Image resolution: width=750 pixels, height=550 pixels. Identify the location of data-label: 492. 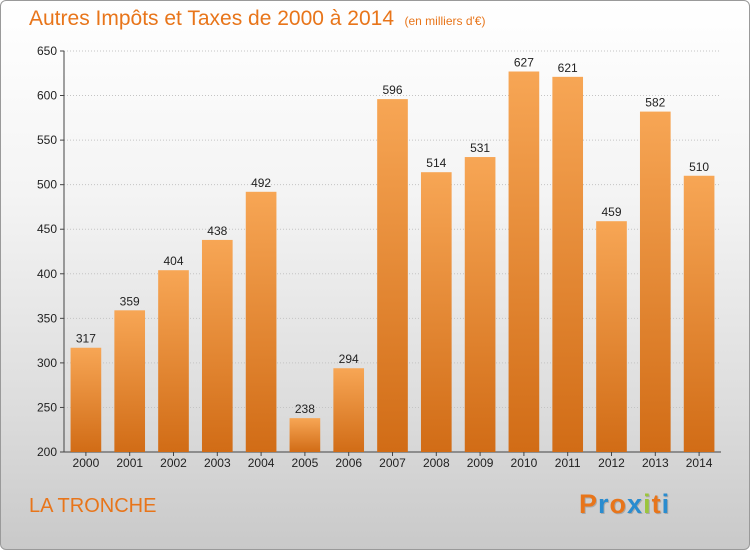
(261, 183).